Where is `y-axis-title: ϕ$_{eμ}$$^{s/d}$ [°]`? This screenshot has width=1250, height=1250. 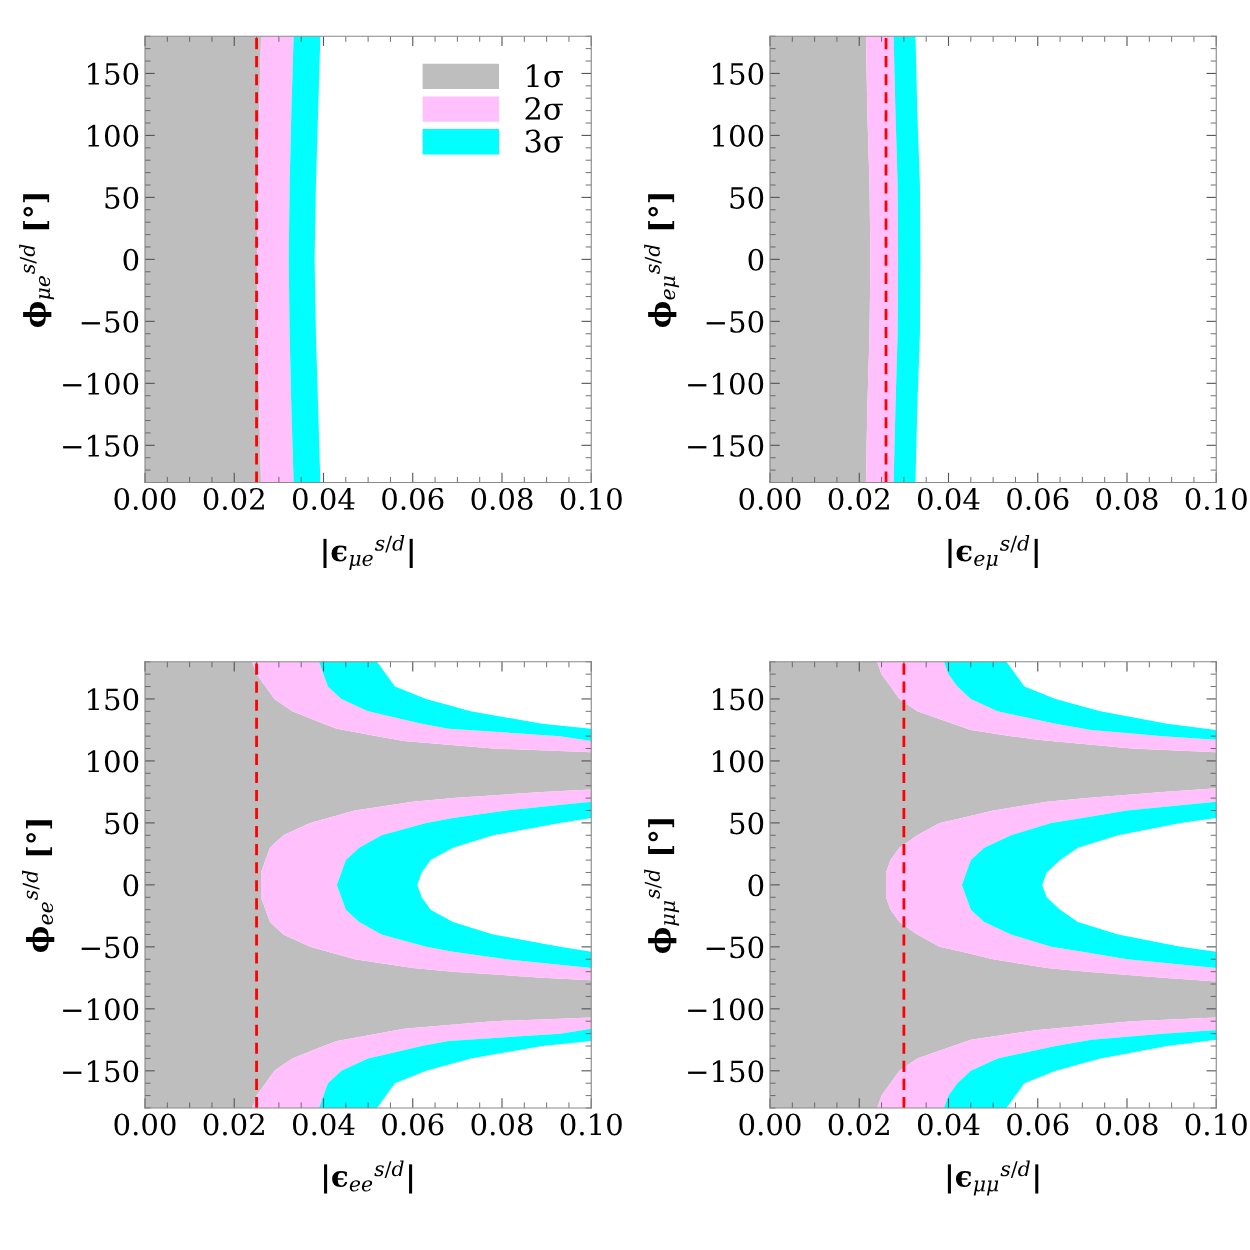 y-axis-title: ϕ$_{eμ}$$^{s/d}$ [°] is located at coordinates (662, 261).